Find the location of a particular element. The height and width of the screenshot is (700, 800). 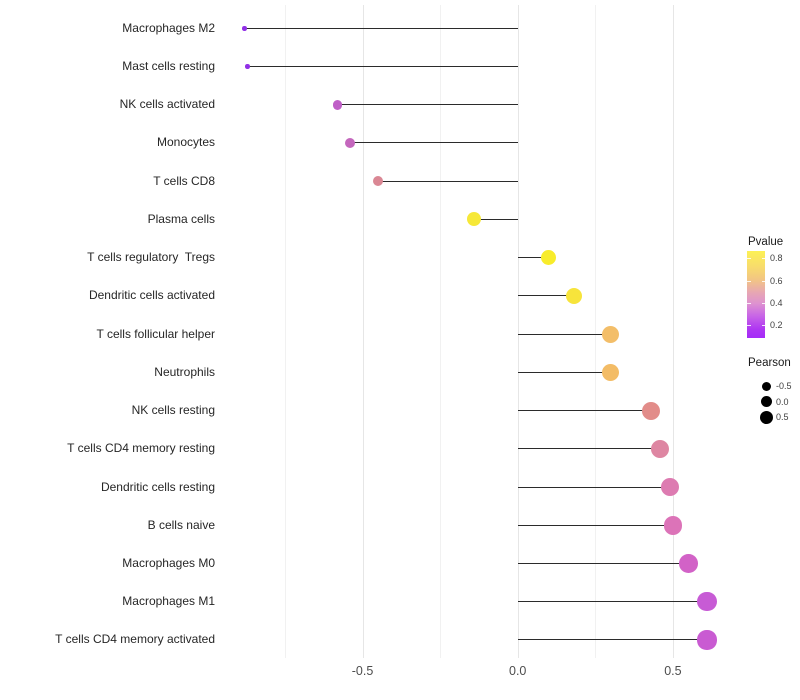

x-tick-label: 0.5 is located at coordinates (673, 671).